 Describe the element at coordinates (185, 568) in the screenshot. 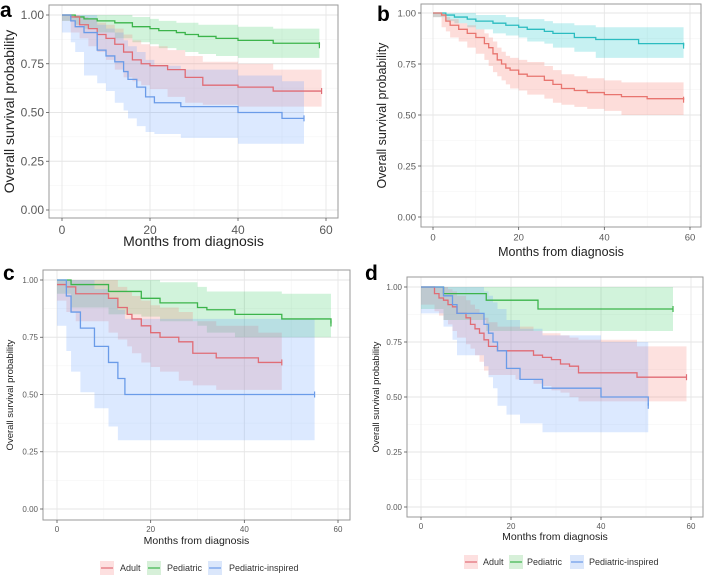

I see `legend-c-label-pediatric: Pediatric` at that location.